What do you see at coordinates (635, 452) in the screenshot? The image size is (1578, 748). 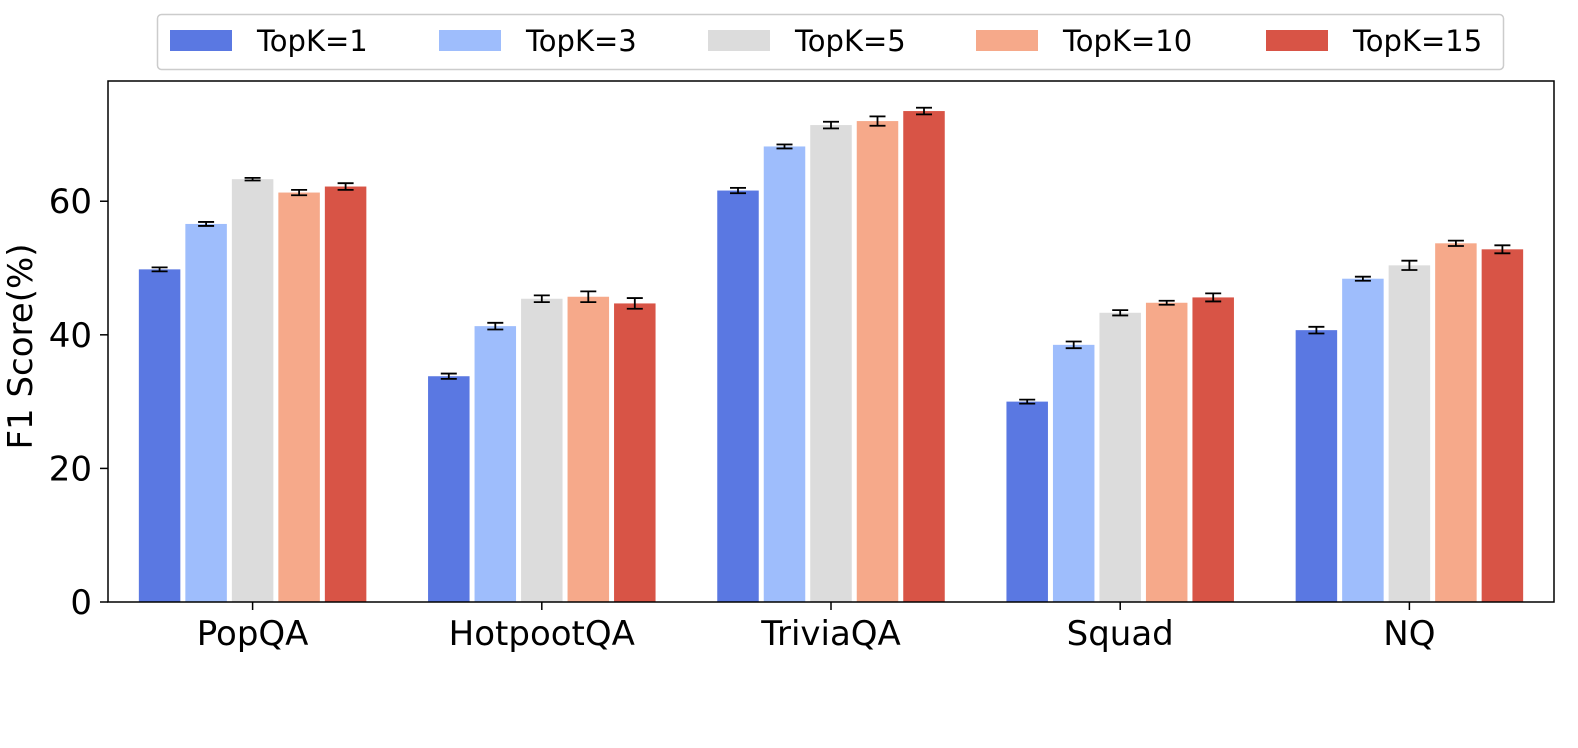 I see `bar-hotpootqa-topk15` at bounding box center [635, 452].